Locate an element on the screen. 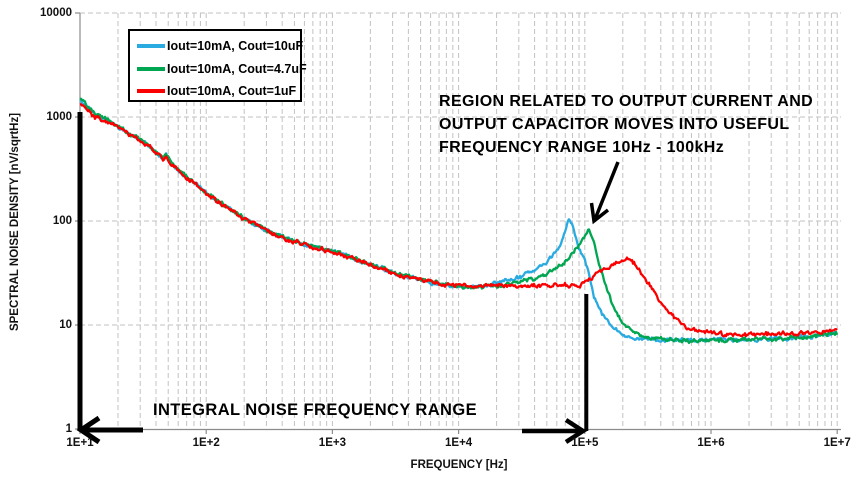 This screenshot has height=488, width=863. x-tick-label: 1E+2 is located at coordinates (206, 443).